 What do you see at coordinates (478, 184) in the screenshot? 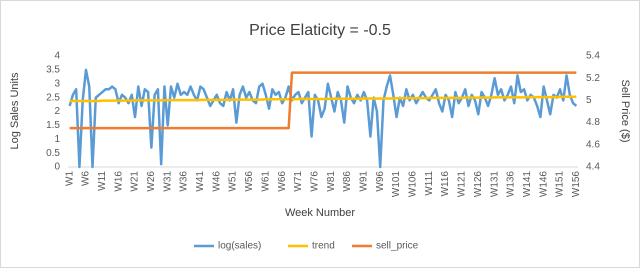
I see `x-tick-label: W126` at bounding box center [478, 184].